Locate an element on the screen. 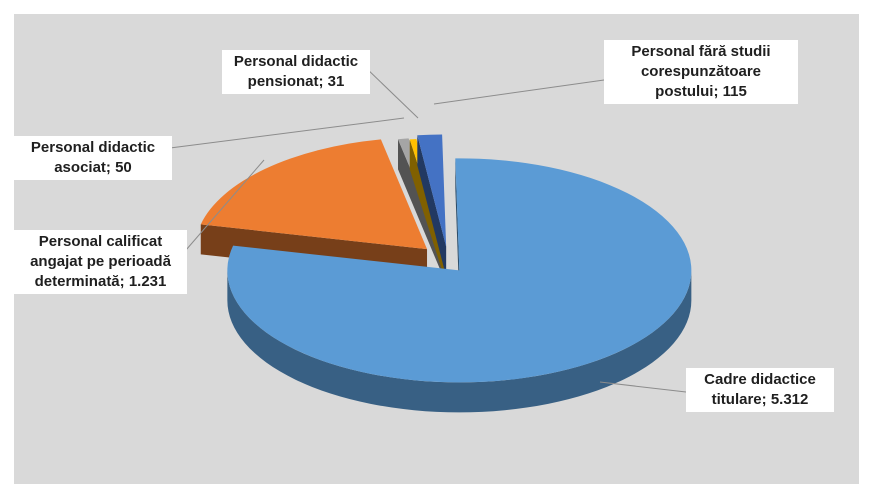  data-label-personal-asociat: Personal didactic asociat; 50 is located at coordinates (93, 158).